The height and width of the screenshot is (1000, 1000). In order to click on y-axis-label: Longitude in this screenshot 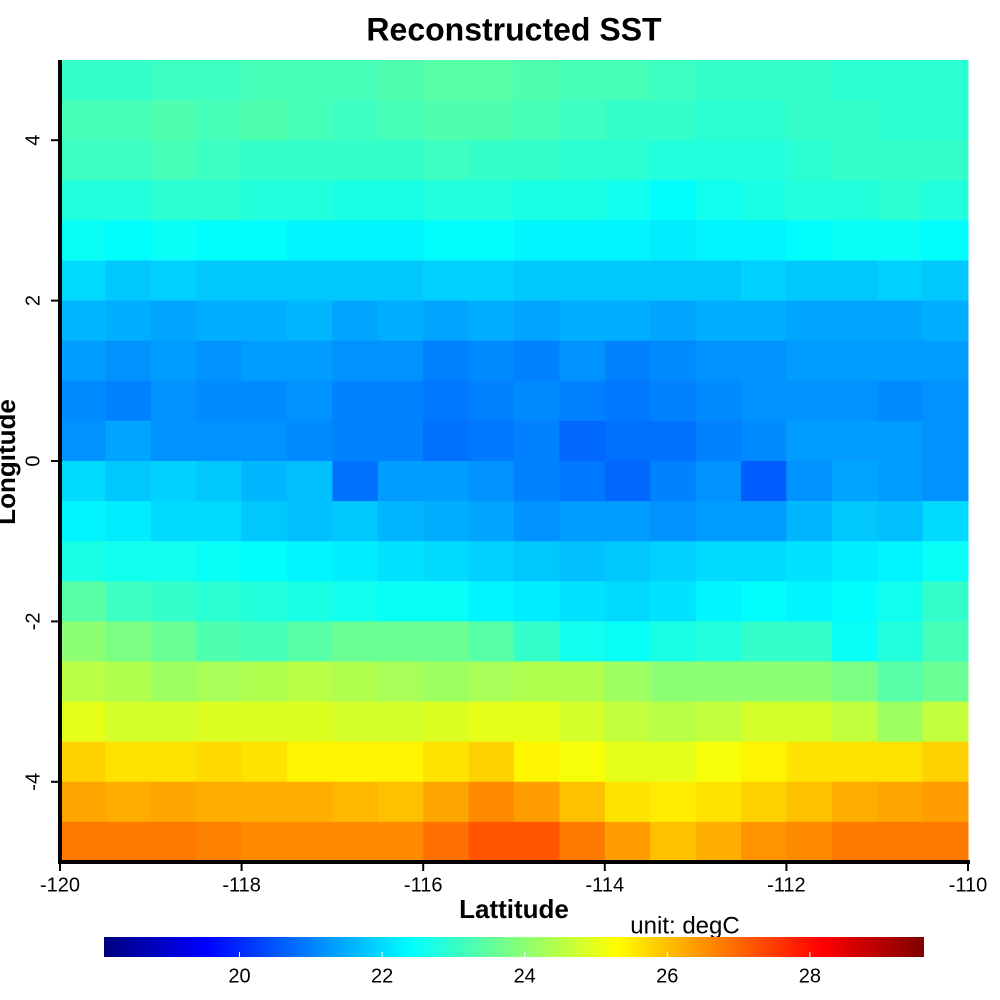, I will do `click(10, 462)`.